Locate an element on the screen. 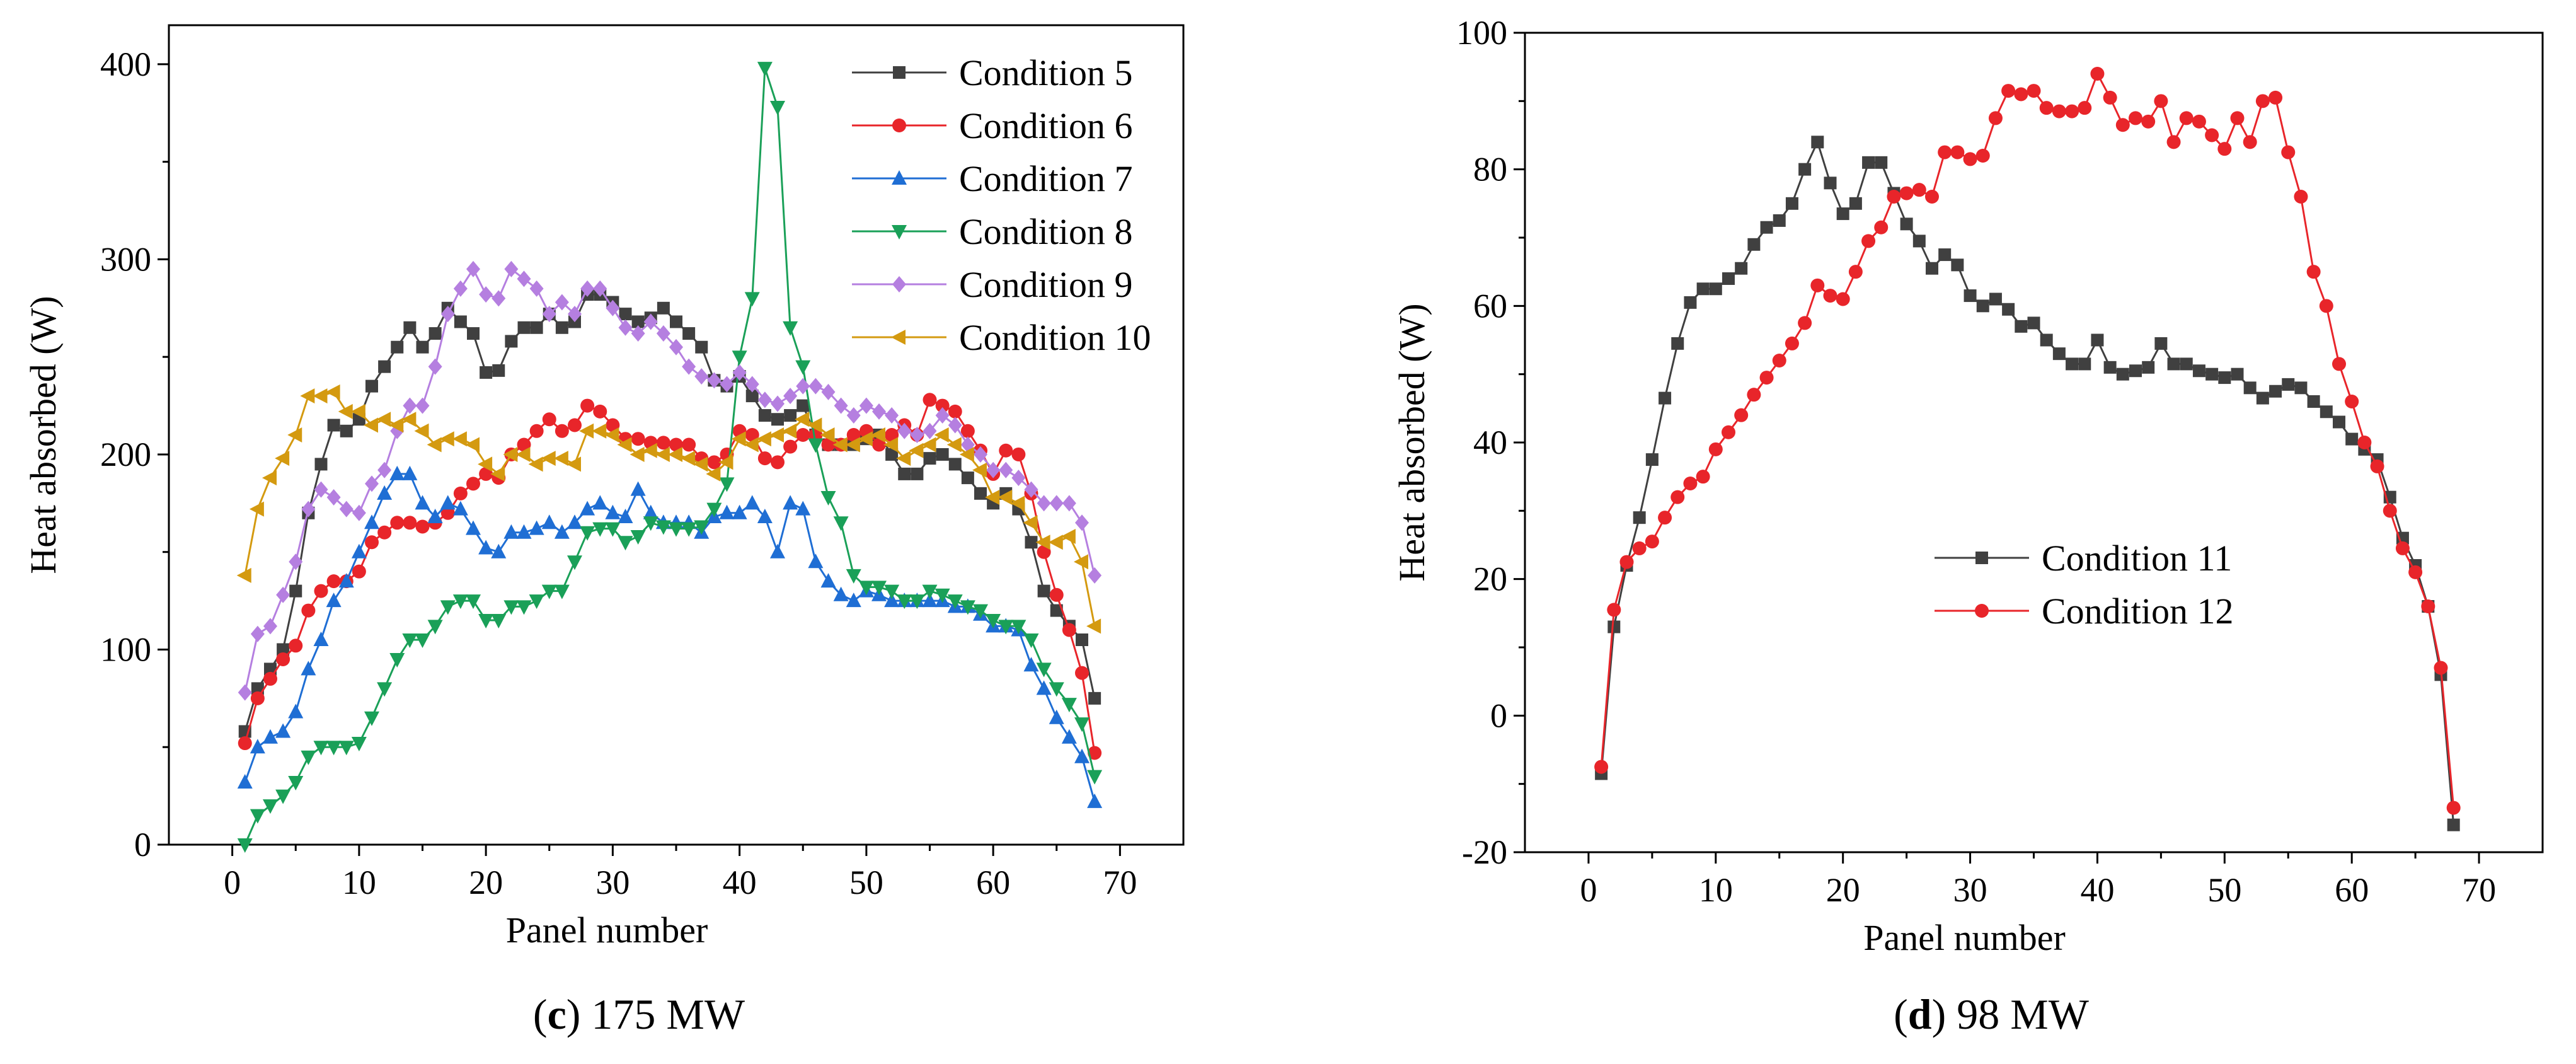 The width and height of the screenshot is (2576, 1064). caption-c: (c) 175 MW is located at coordinates (639, 1014).